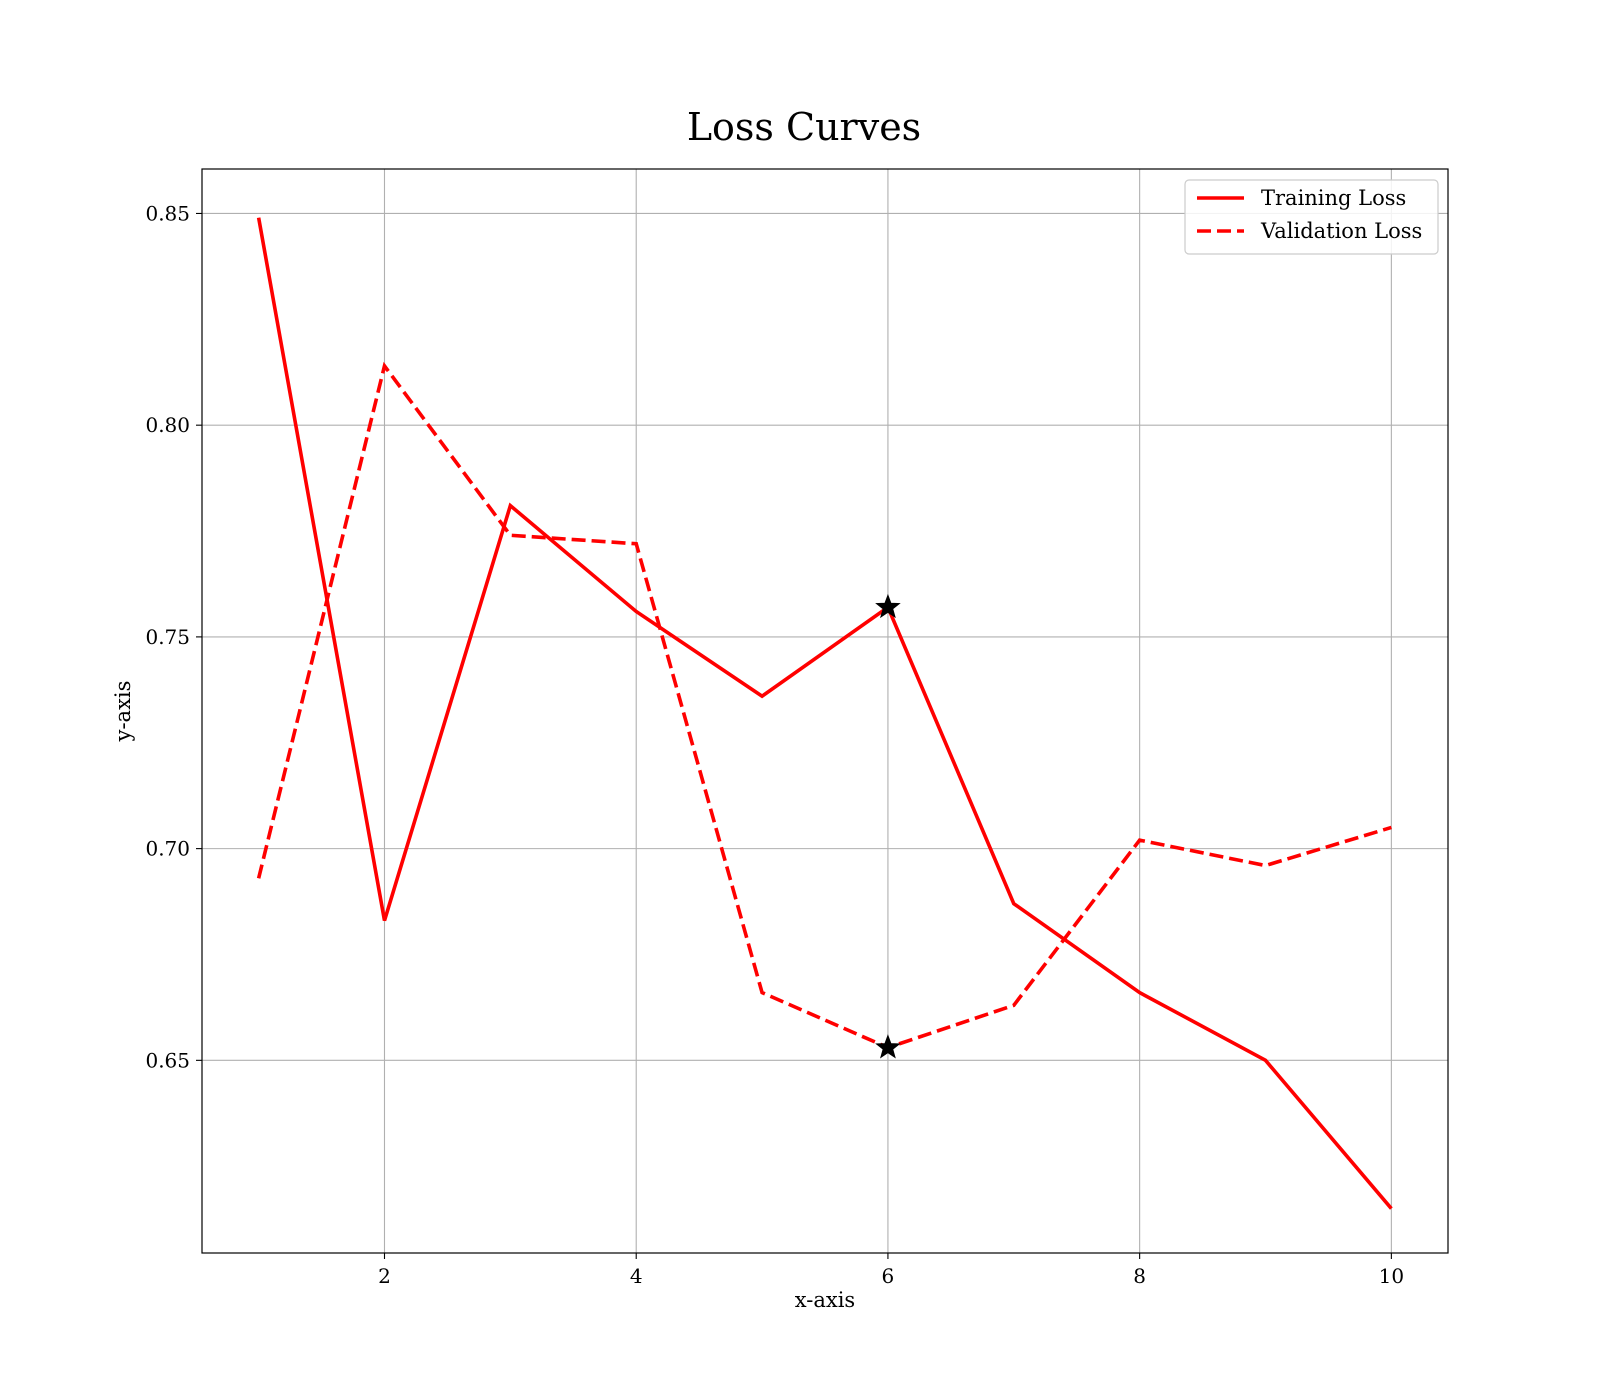 This screenshot has width=1600, height=1400. I want to click on chart-title: Loss Curves, so click(804, 127).